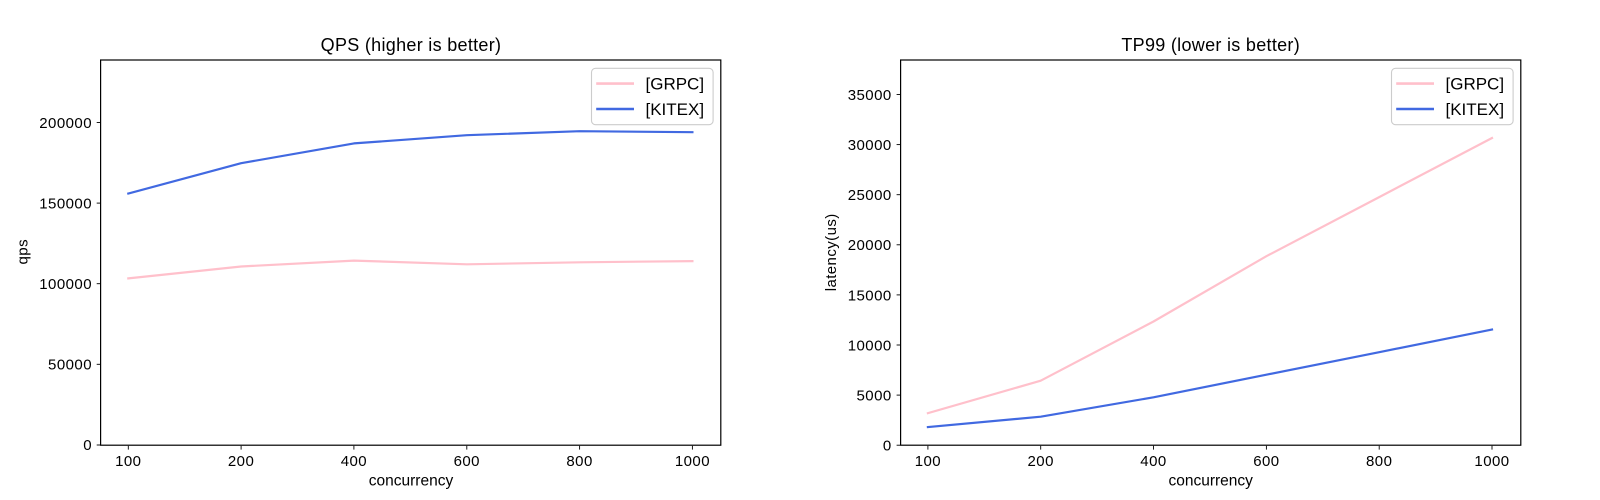 The height and width of the screenshot is (500, 1600). What do you see at coordinates (874, 396) in the screenshot?
I see `svg-text: 5000` at bounding box center [874, 396].